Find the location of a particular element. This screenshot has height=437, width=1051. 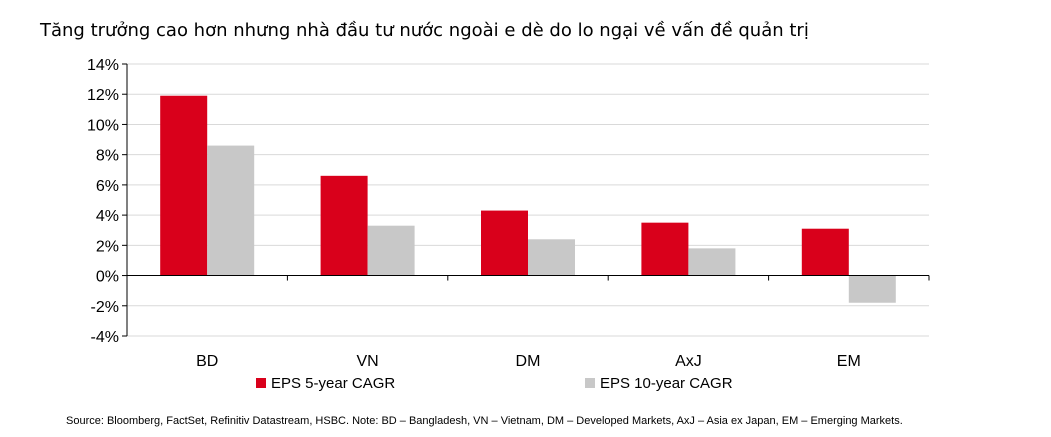

y-tick-label: -4% is located at coordinates (105, 337).